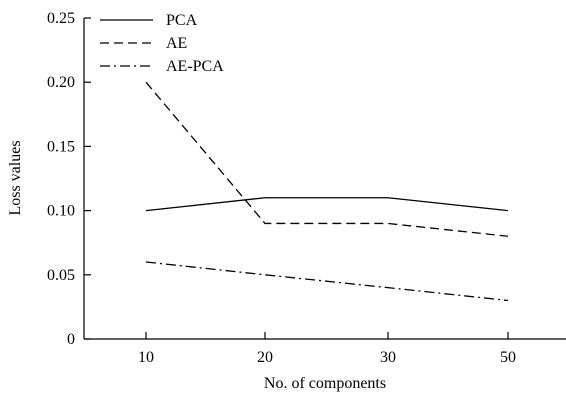 The width and height of the screenshot is (566, 394). I want to click on legend-label: AE, so click(176, 43).